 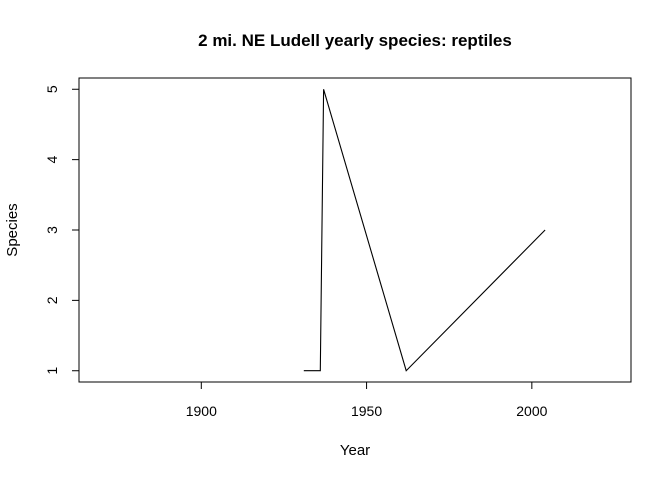 I want to click on x-tick-label: 1950, so click(x=366, y=411).